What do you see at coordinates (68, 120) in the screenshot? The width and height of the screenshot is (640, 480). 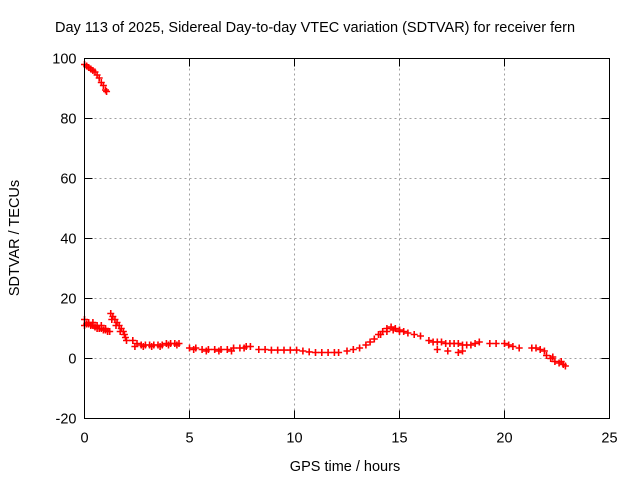 I see `y-tick-label: 80` at bounding box center [68, 120].